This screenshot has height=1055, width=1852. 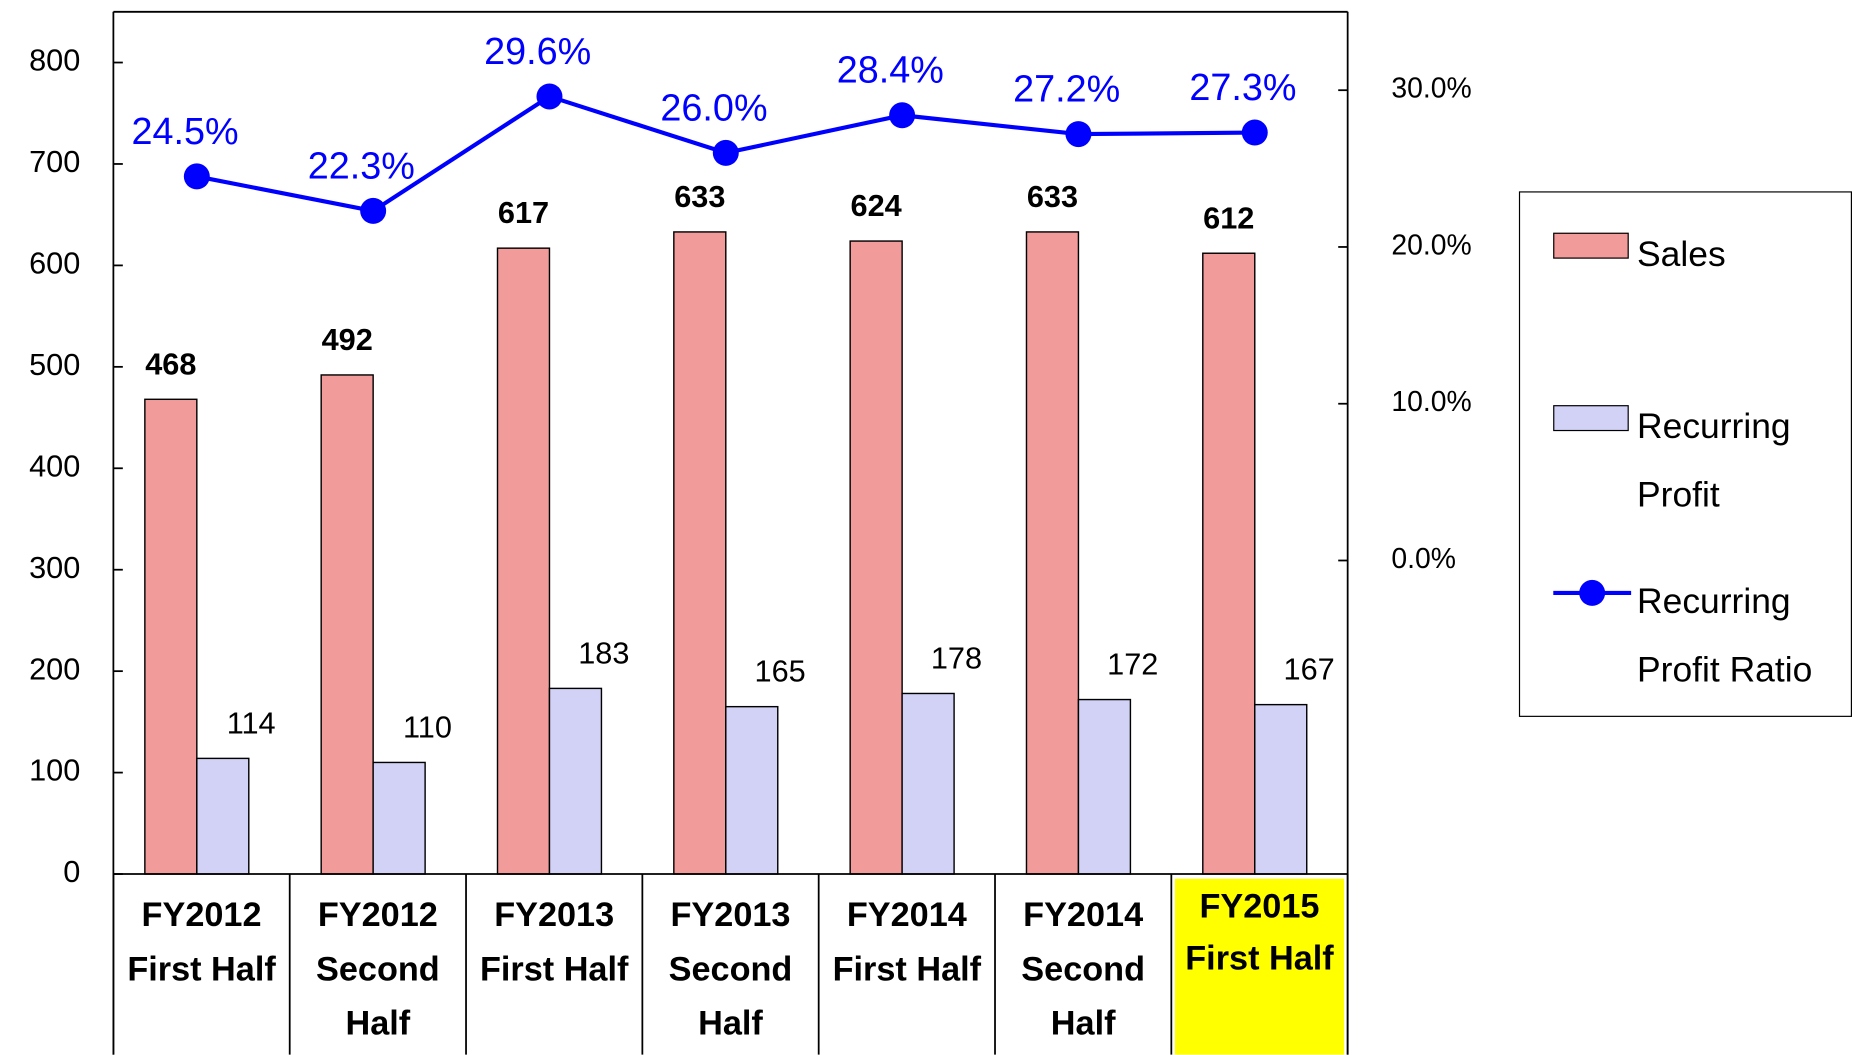 I want to click on legend-label: Recurring Profit Ratio, so click(x=1725, y=636).